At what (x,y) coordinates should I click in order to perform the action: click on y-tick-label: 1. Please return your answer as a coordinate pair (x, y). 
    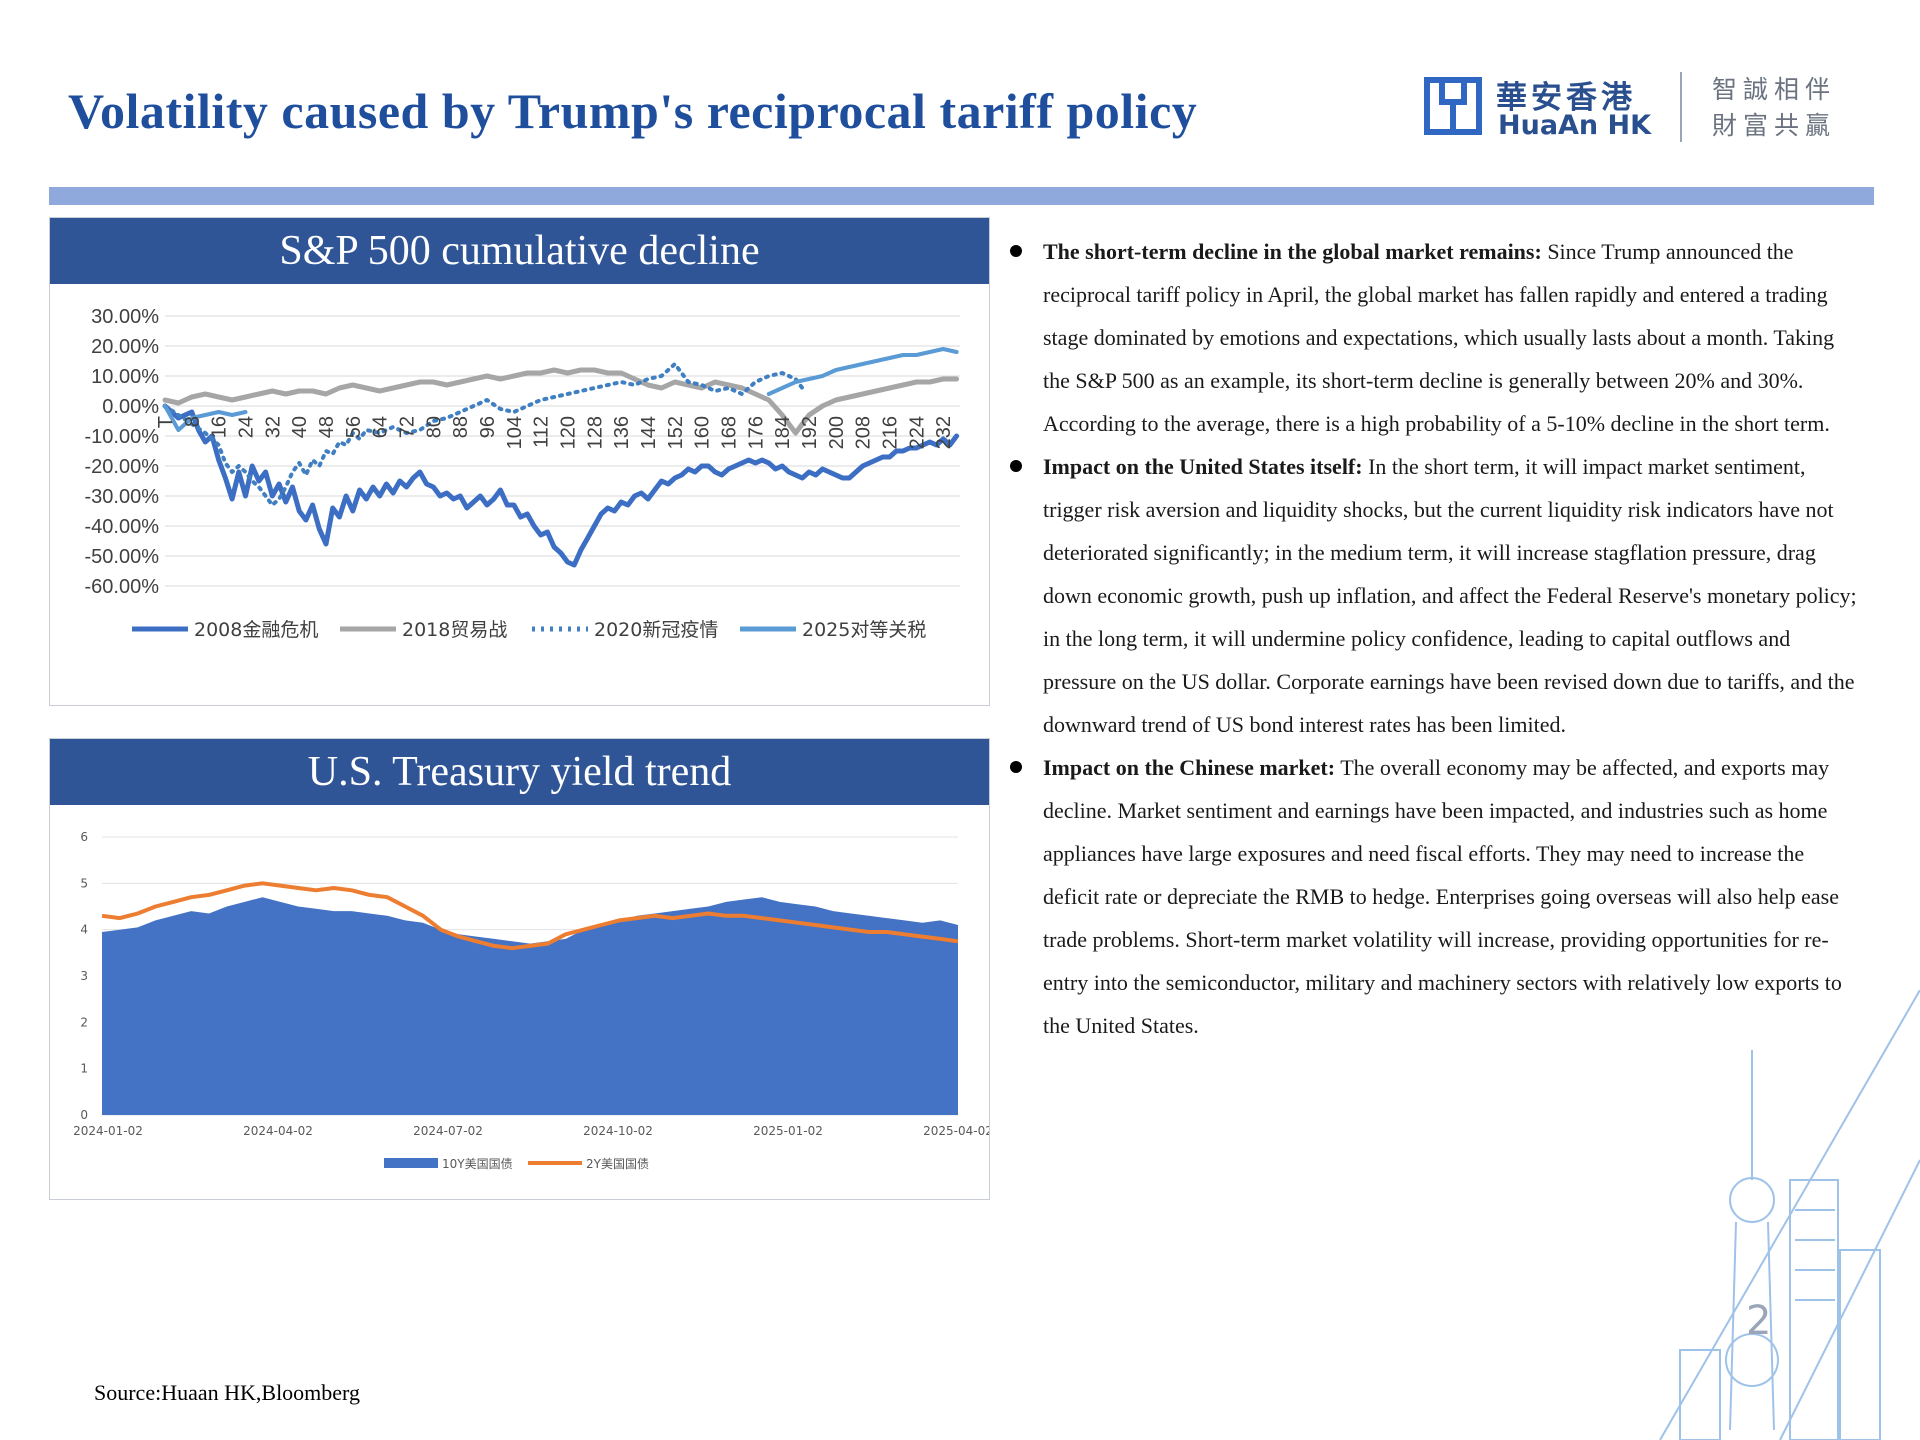
    Looking at the image, I should click on (84, 1069).